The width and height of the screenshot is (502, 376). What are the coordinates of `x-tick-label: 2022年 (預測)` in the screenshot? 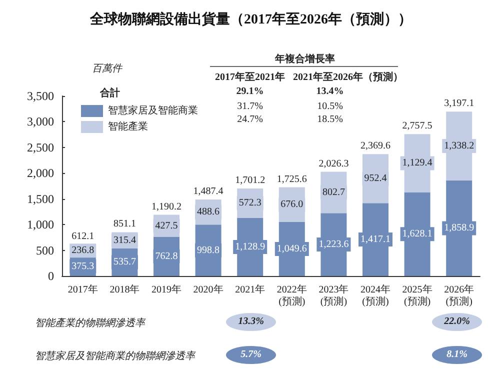 It's located at (291, 296).